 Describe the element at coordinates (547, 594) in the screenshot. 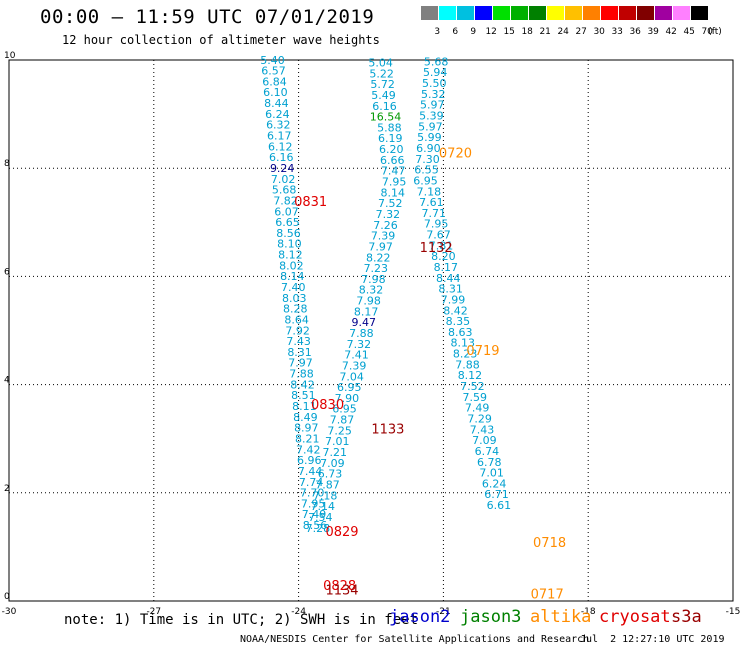

I see `pass-time-label: 0717` at that location.